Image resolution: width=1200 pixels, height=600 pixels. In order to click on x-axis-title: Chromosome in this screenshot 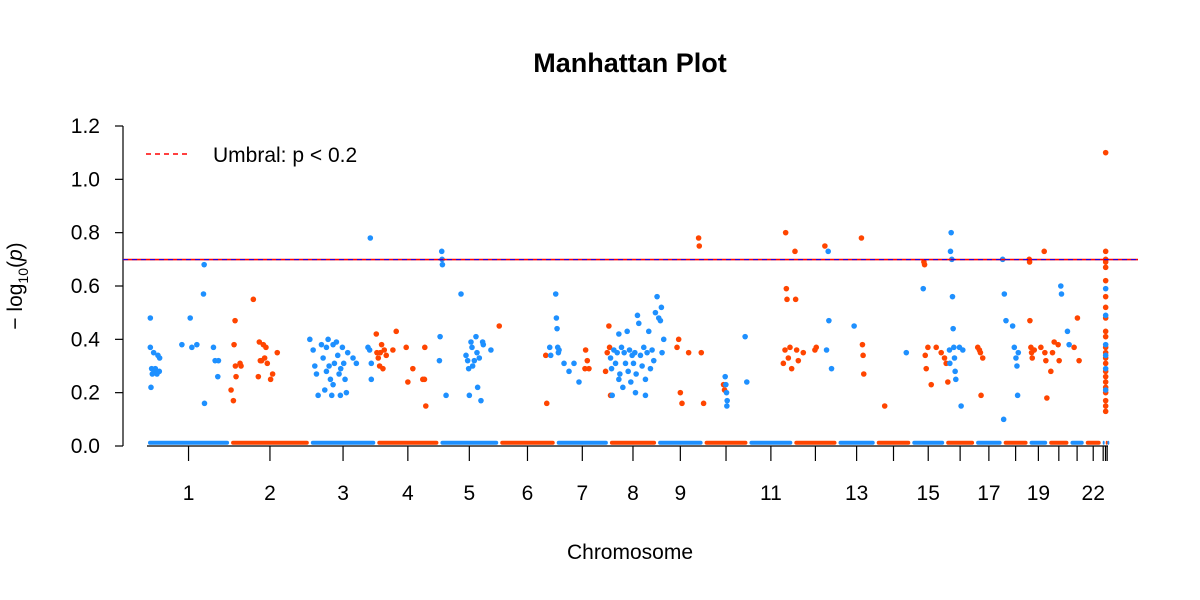, I will do `click(630, 552)`.